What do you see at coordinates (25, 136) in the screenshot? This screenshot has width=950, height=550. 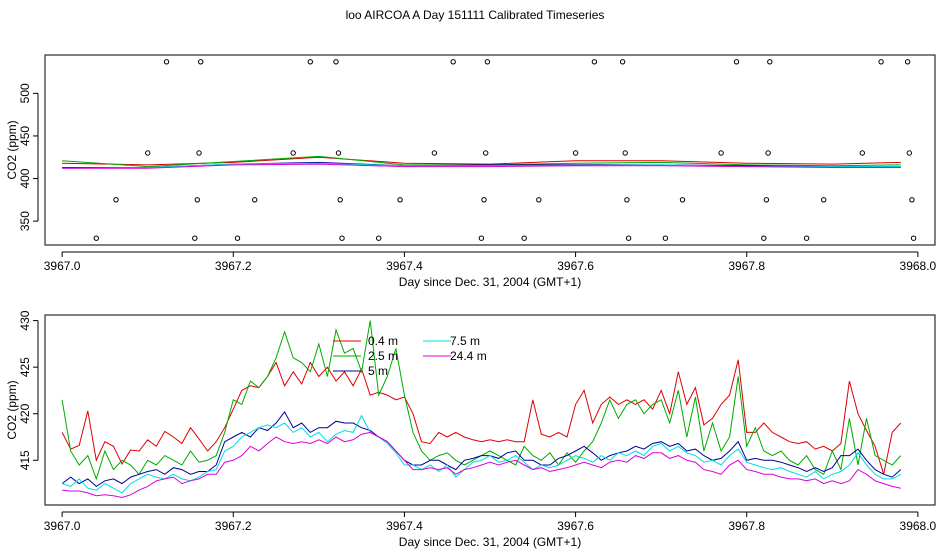 I see `overview-y-tick-label: 450` at bounding box center [25, 136].